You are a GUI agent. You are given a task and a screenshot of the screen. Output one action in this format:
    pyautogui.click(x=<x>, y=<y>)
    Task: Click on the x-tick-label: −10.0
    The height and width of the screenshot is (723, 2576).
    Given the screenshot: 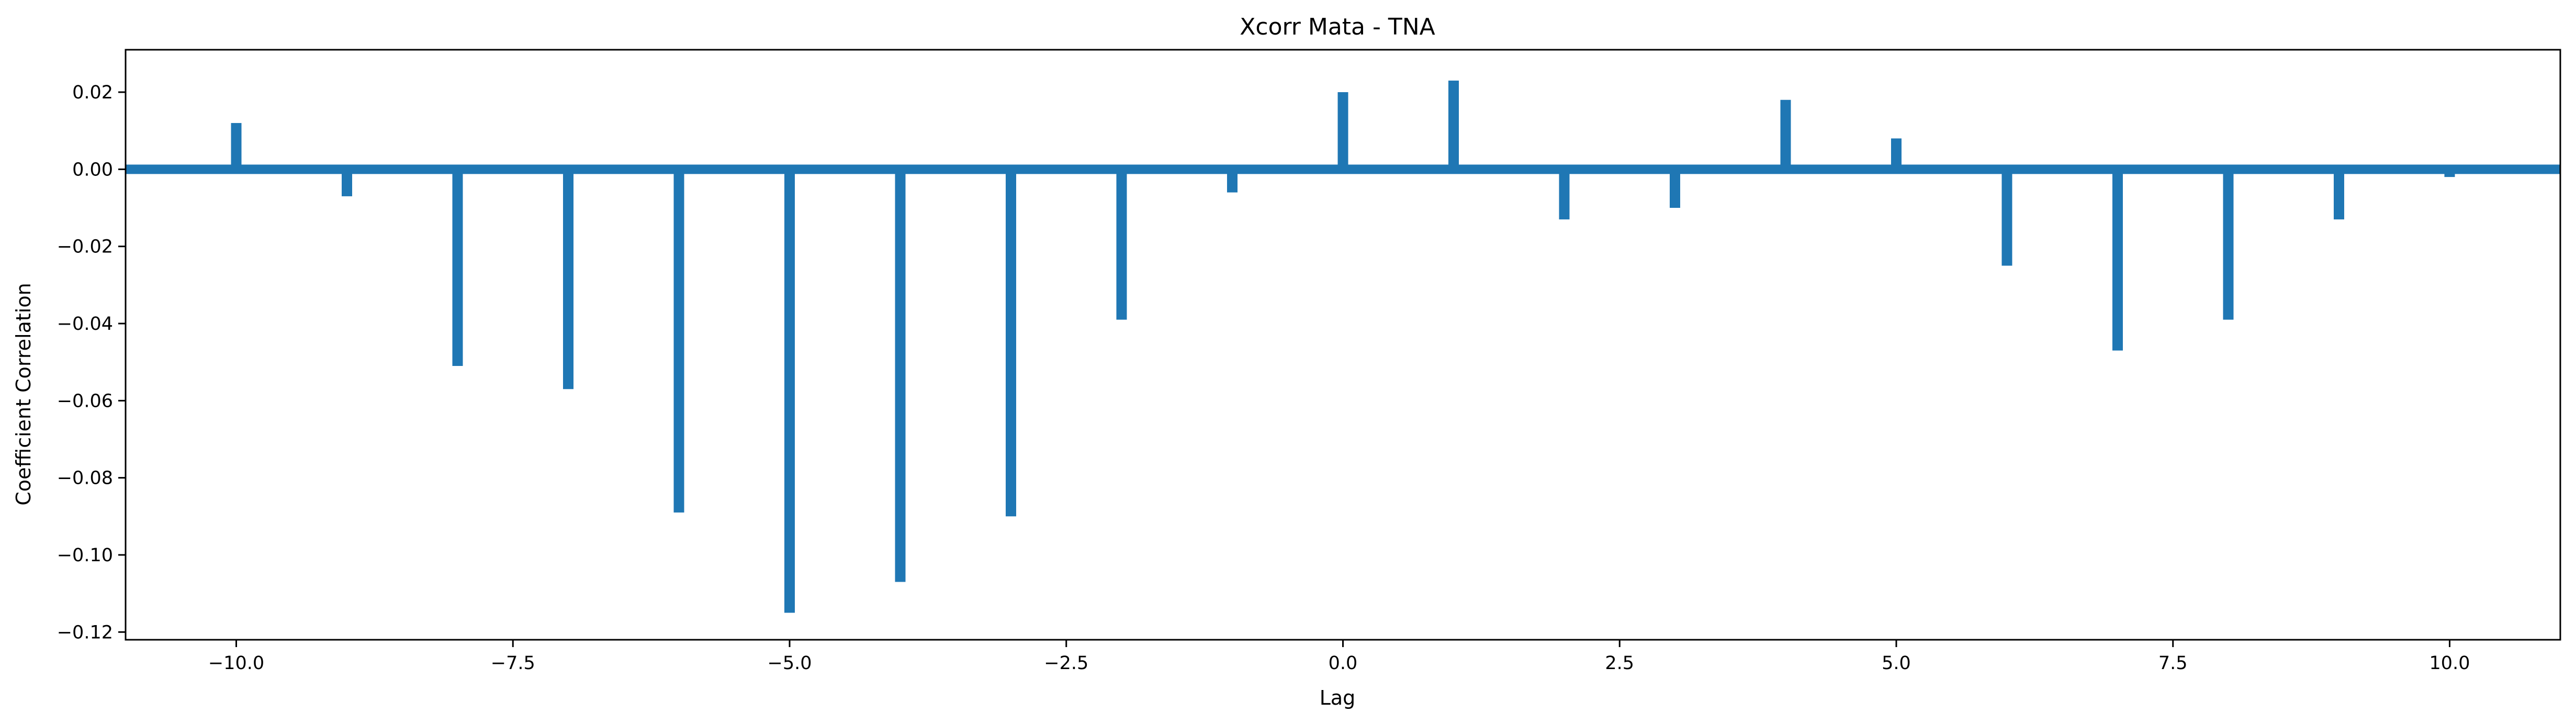 What is the action you would take?
    pyautogui.click(x=236, y=663)
    